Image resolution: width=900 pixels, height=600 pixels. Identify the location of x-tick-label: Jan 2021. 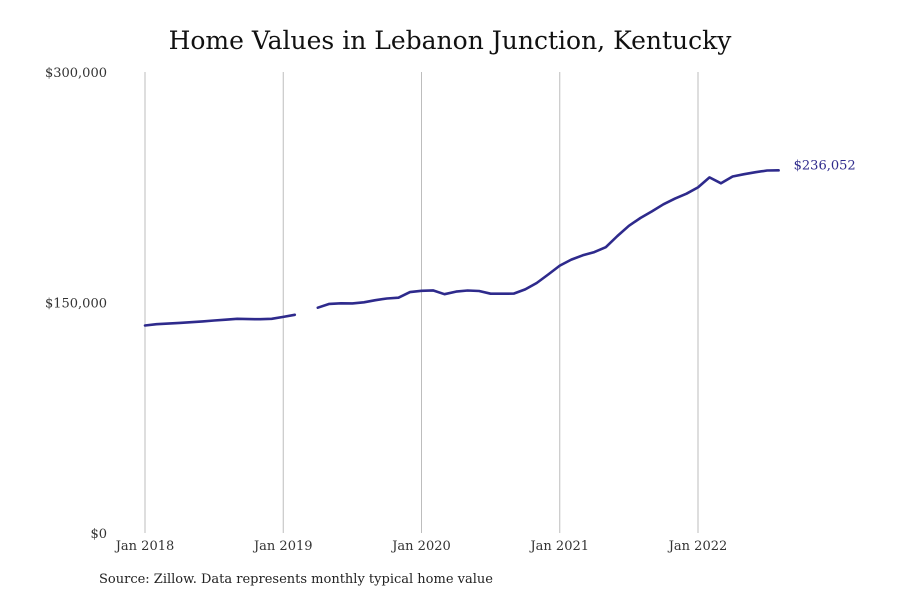
(558, 546).